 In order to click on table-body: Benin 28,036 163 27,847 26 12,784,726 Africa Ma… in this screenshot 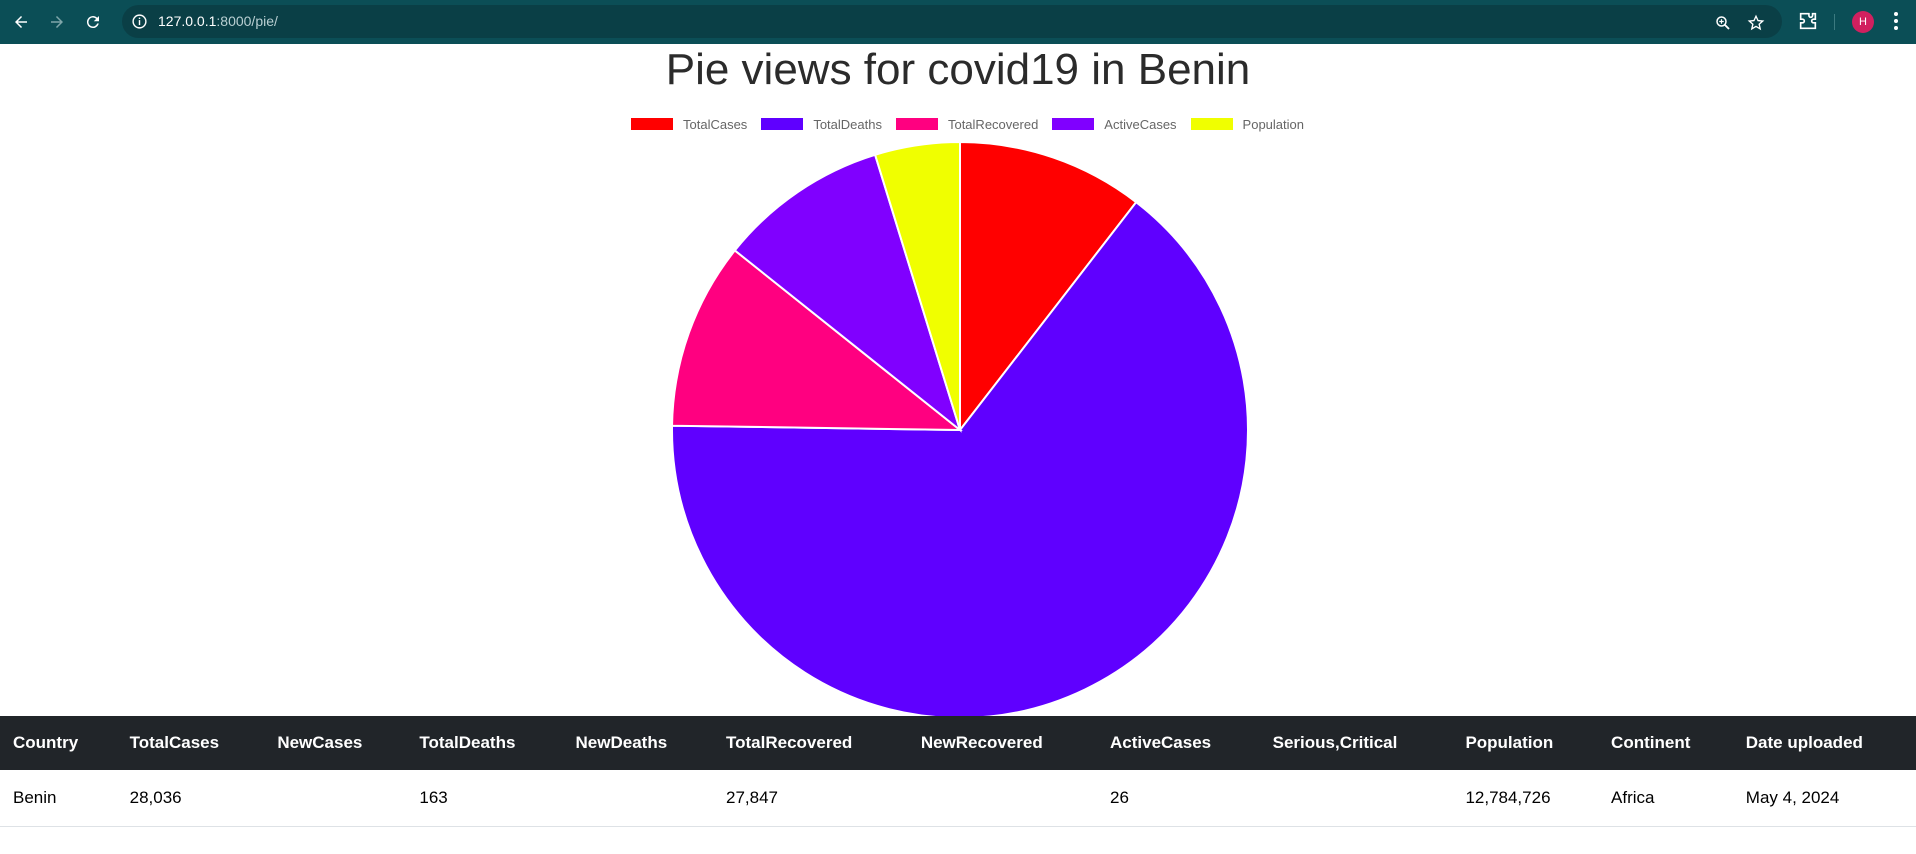, I will do `click(958, 798)`.